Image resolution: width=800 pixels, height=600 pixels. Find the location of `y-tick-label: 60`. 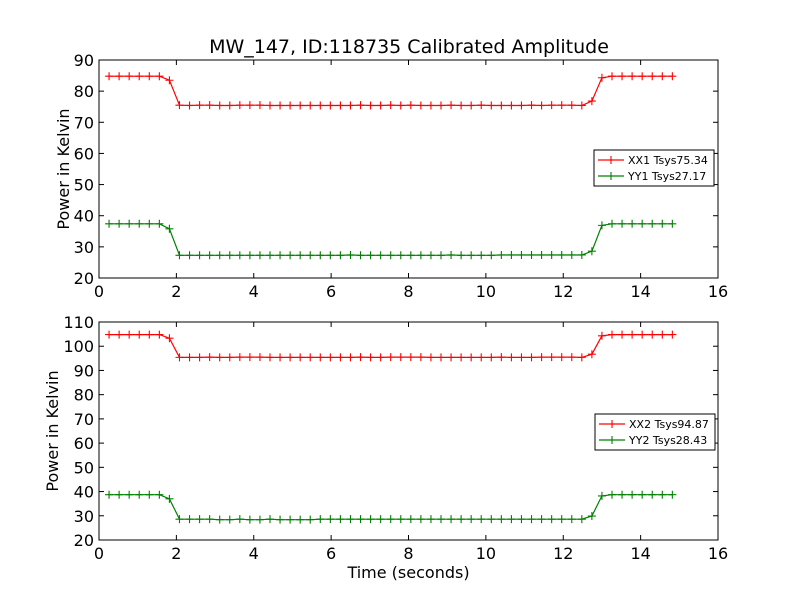

y-tick-label: 60 is located at coordinates (84, 443).